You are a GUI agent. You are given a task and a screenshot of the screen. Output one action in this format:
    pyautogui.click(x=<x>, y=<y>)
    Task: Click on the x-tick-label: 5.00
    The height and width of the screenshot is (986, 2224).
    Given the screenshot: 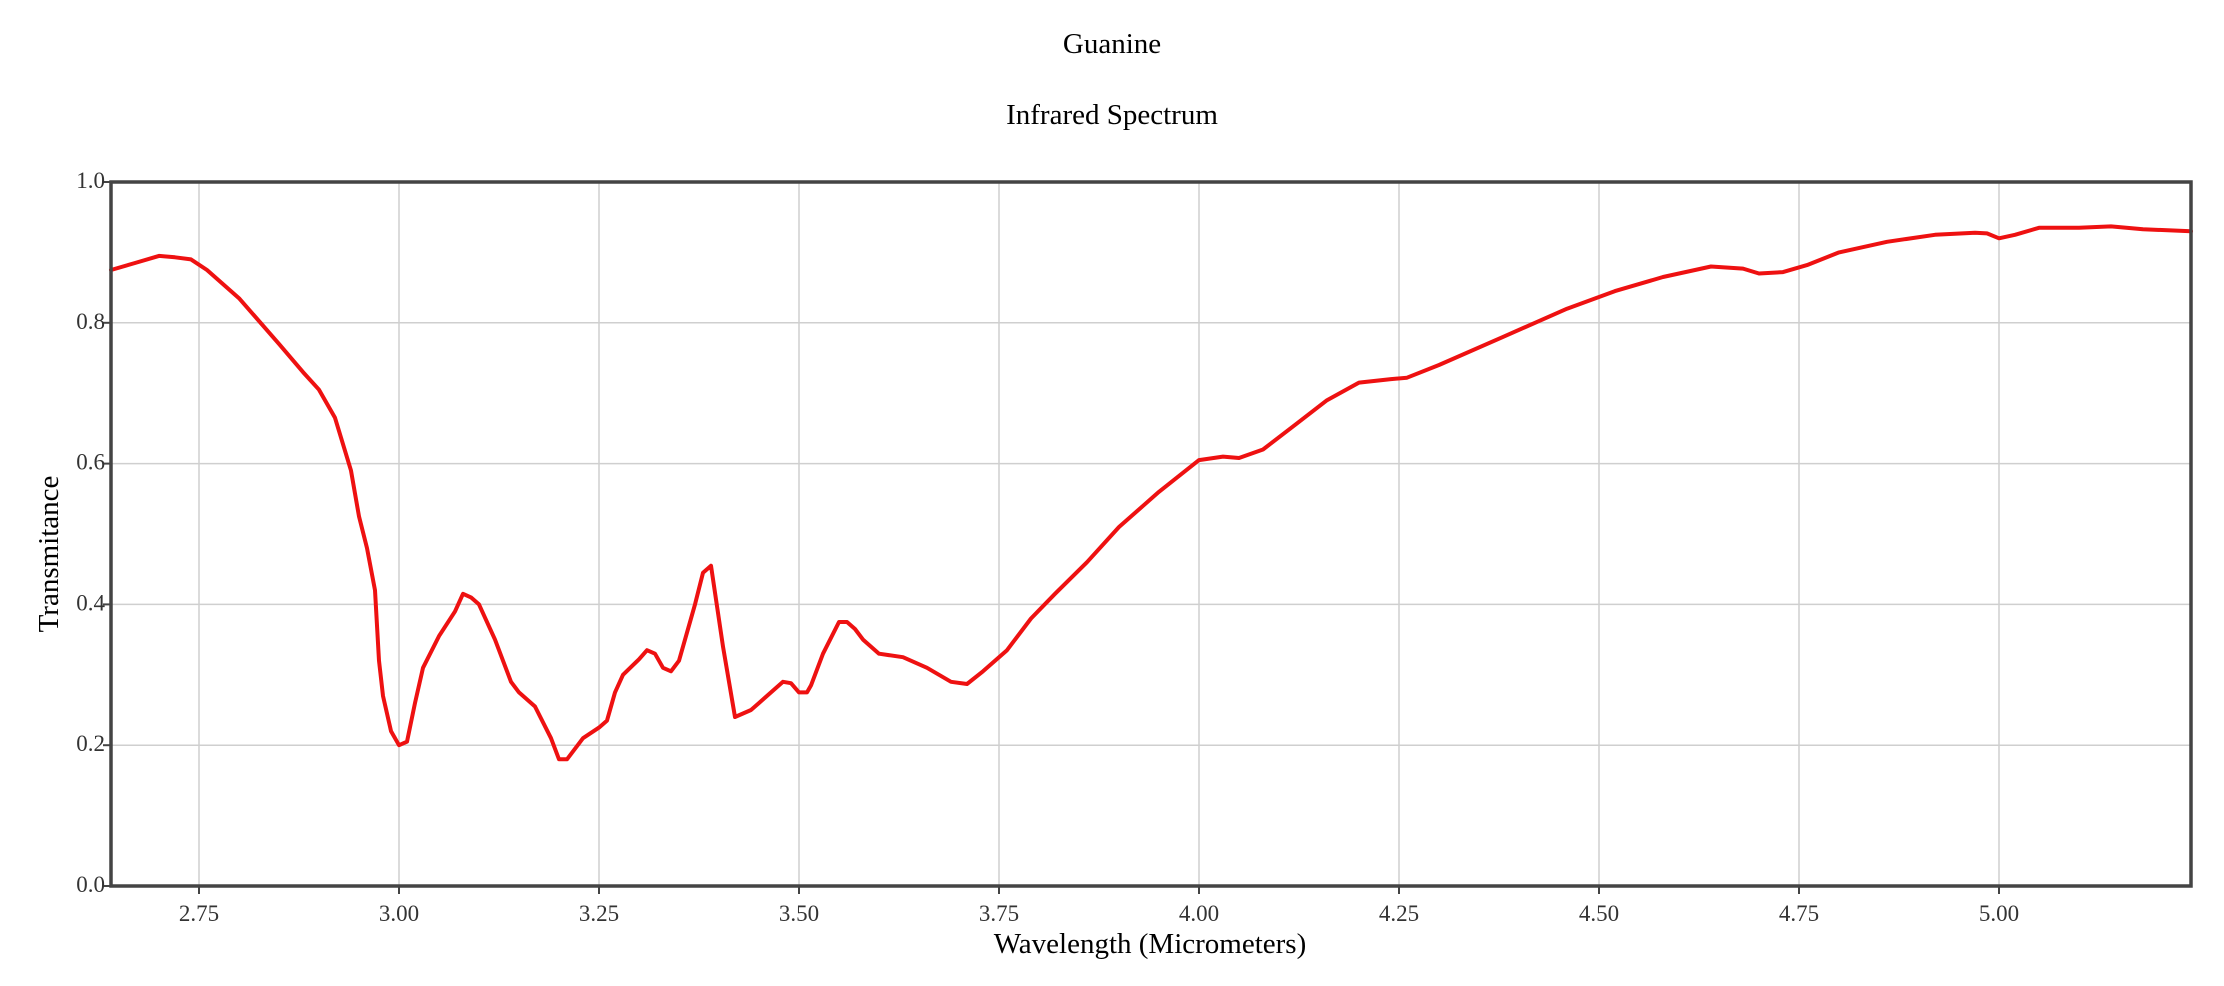 What is the action you would take?
    pyautogui.click(x=1999, y=913)
    